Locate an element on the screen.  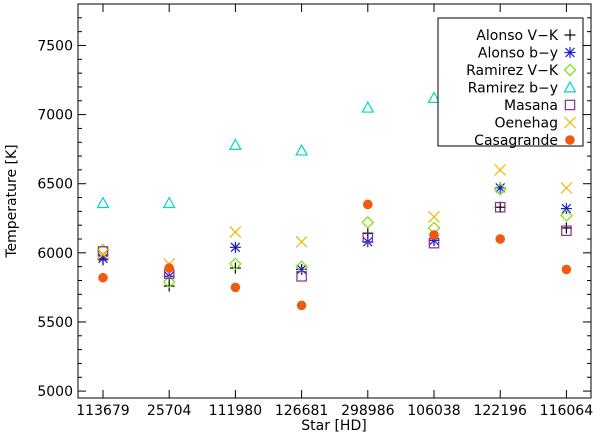
legend-marker-dot-shape is located at coordinates (570, 140).